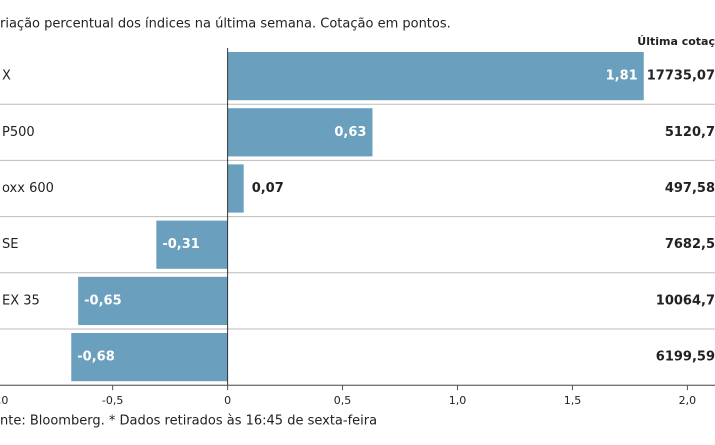  Describe the element at coordinates (268, 188) in the screenshot. I see `value-label: 0,07` at that location.